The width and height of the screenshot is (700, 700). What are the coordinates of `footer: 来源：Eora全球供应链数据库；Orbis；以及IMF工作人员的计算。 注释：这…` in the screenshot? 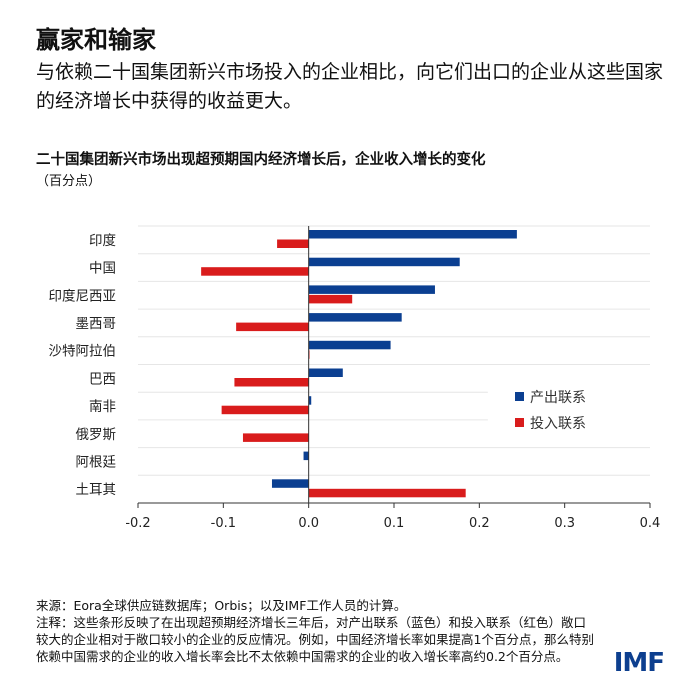 It's located at (316, 631).